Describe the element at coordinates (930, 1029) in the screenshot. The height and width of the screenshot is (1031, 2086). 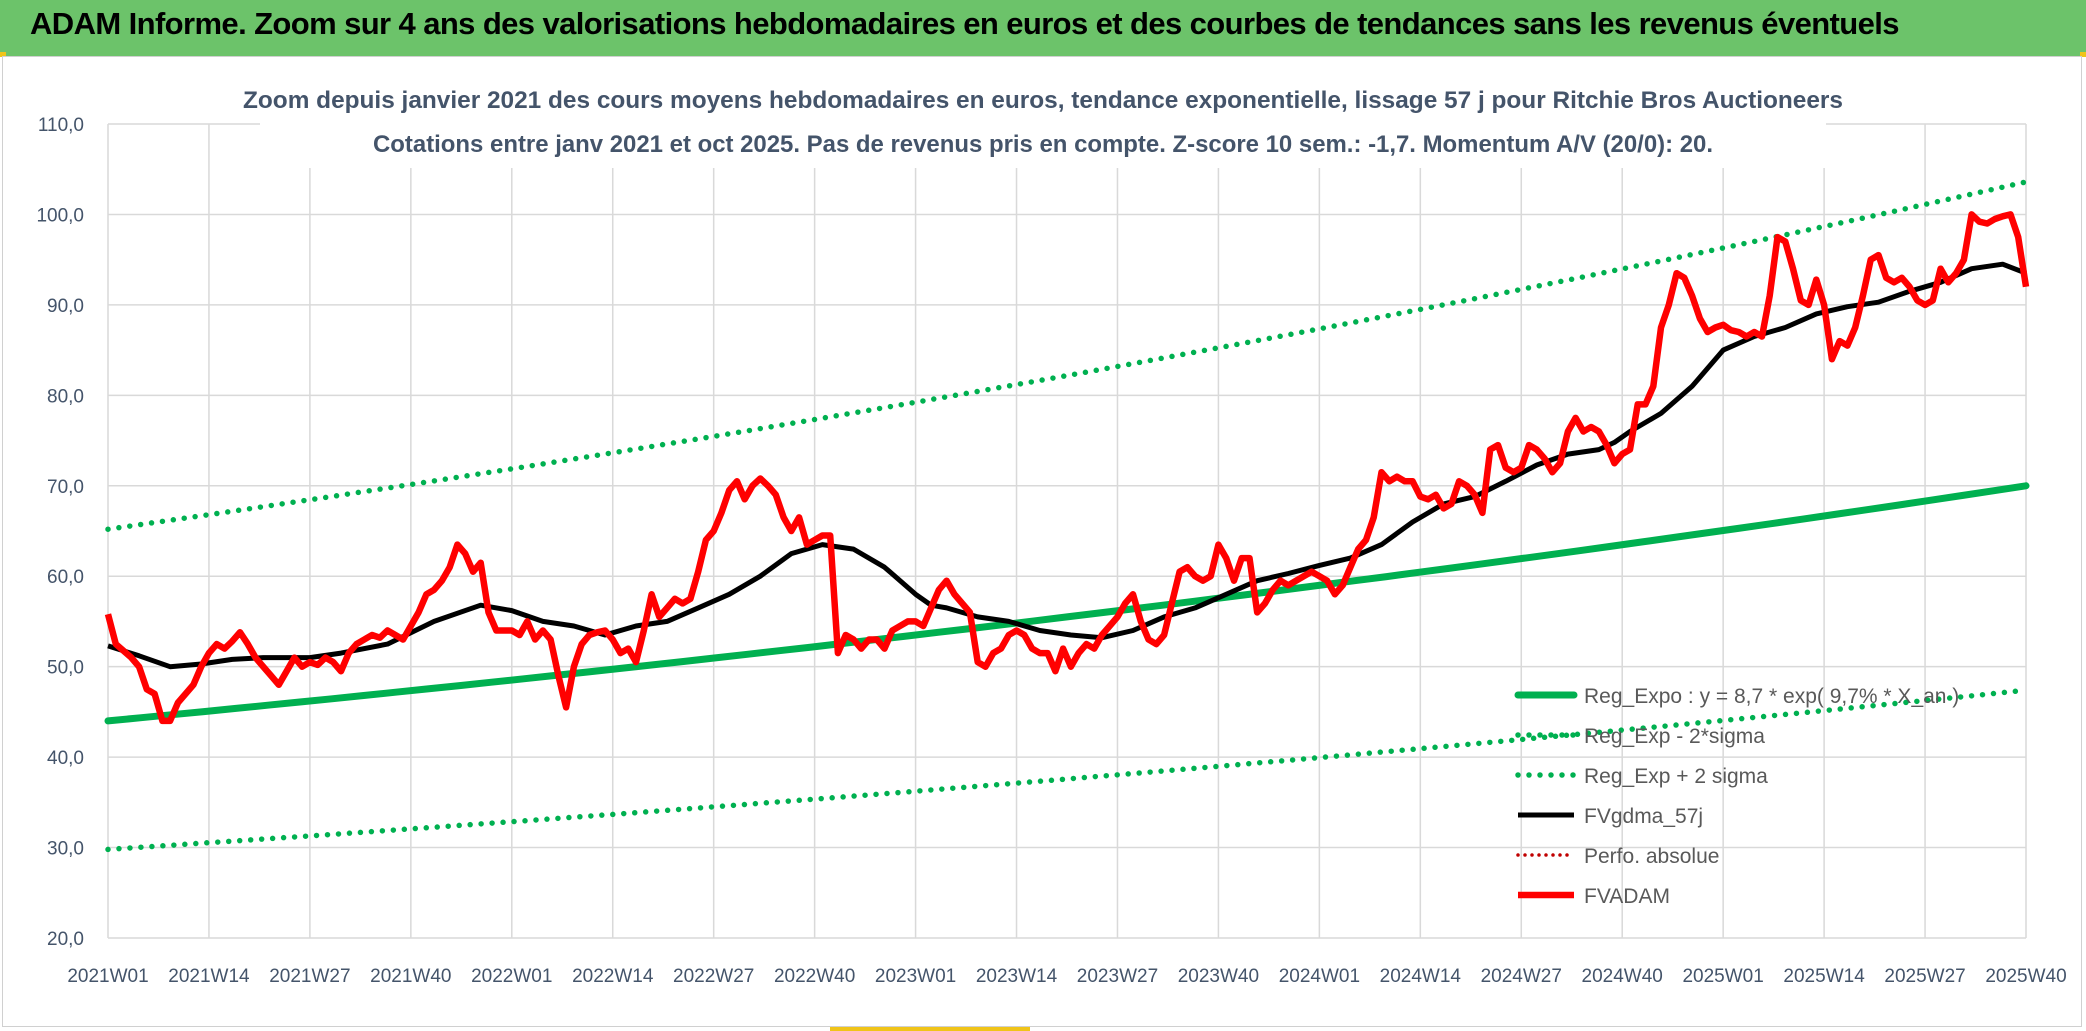
I see `bottom-accent` at that location.